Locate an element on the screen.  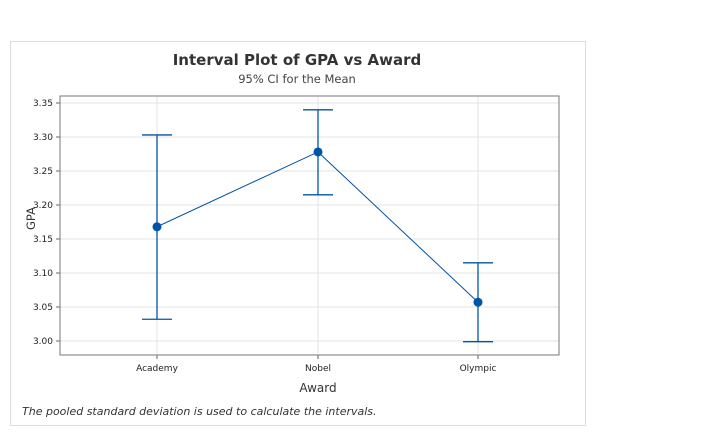
y-tick-label: 3.35 is located at coordinates (43, 104).